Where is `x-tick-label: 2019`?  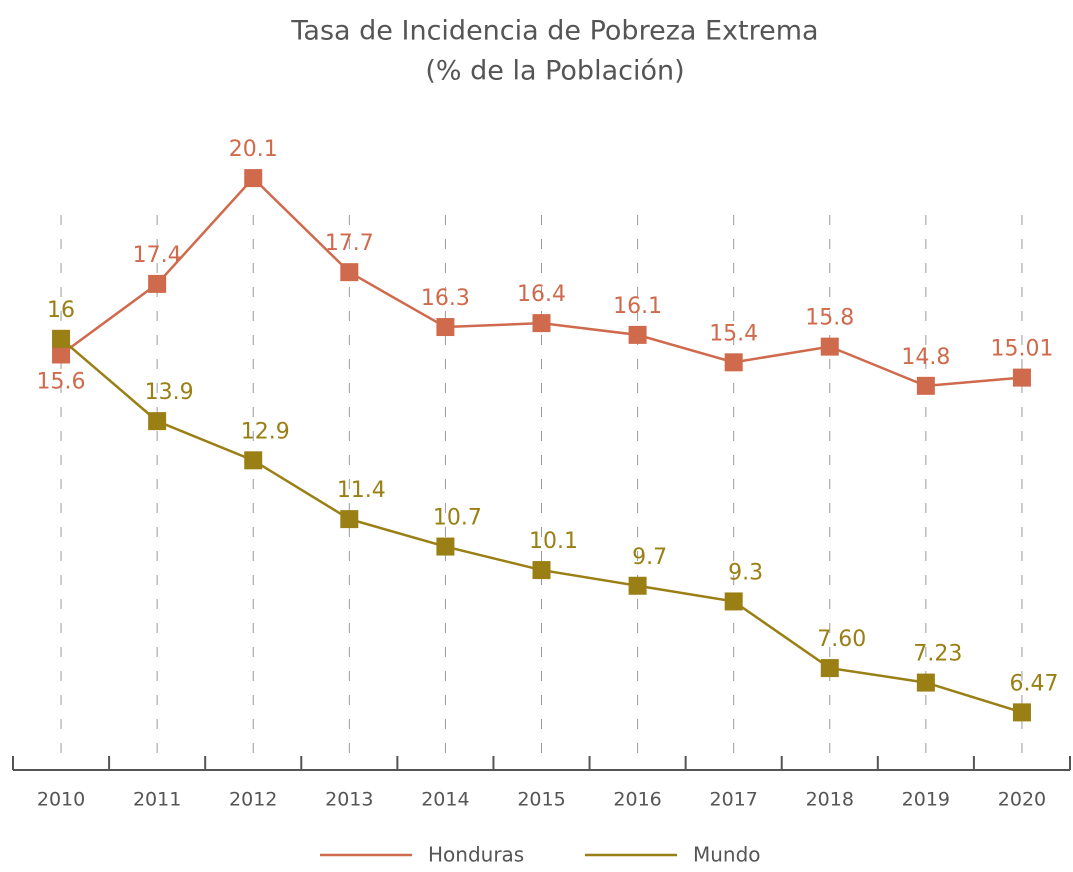
x-tick-label: 2019 is located at coordinates (926, 800).